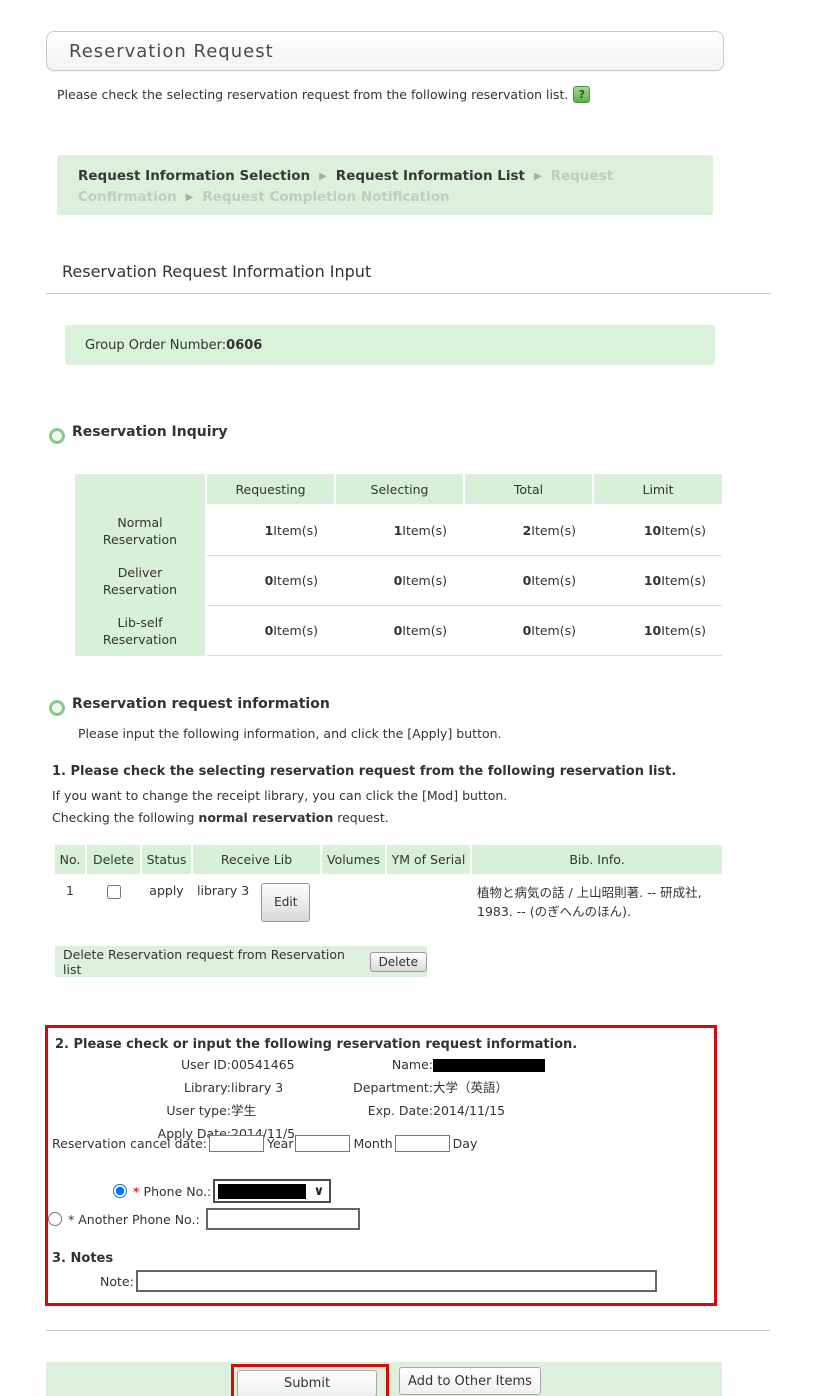 The height and width of the screenshot is (1396, 819). I want to click on help-icon: ?, so click(582, 94).